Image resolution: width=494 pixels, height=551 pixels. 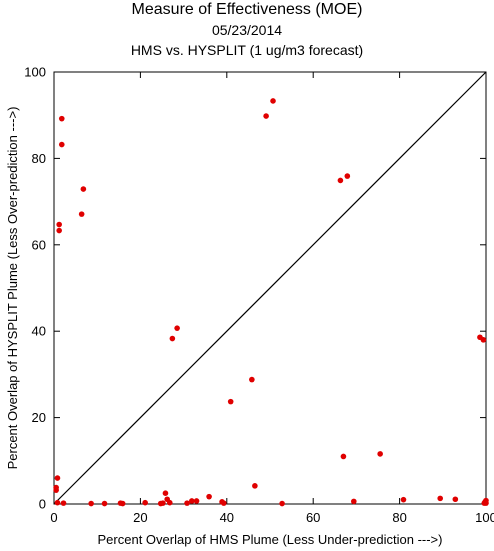 I want to click on x-tick-label: 0, so click(x=53, y=517).